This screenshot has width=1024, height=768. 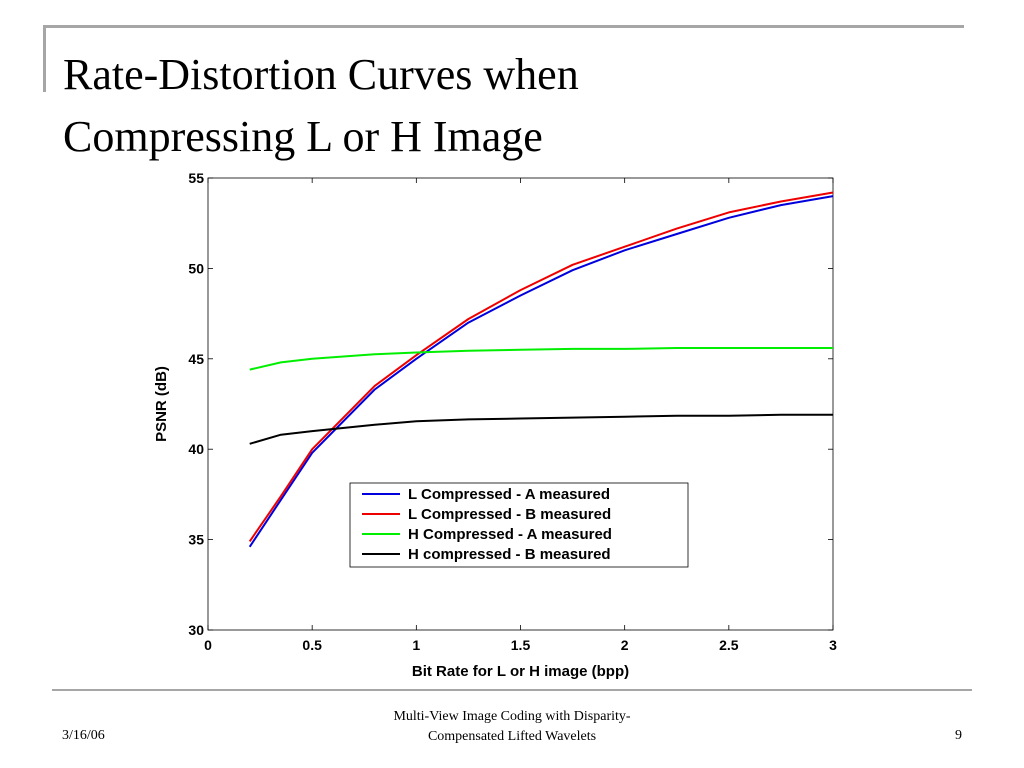 What do you see at coordinates (510, 534) in the screenshot?
I see `legend-label-3: H Compressed - A measured` at bounding box center [510, 534].